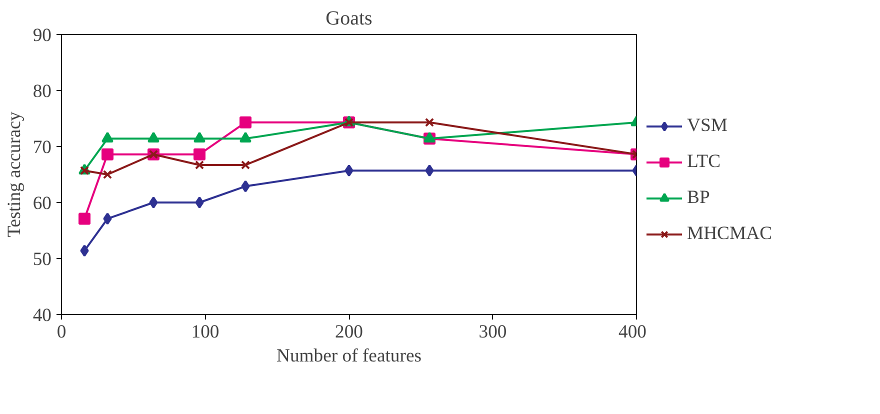 This screenshot has width=880, height=414. What do you see at coordinates (42, 35) in the screenshot?
I see `y-tick-label: 90` at bounding box center [42, 35].